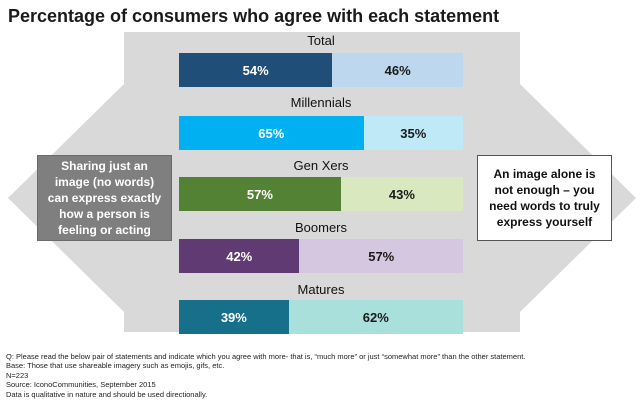 This screenshot has height=414, width=644. Describe the element at coordinates (321, 165) in the screenshot. I see `group-label: Gen Xers` at that location.